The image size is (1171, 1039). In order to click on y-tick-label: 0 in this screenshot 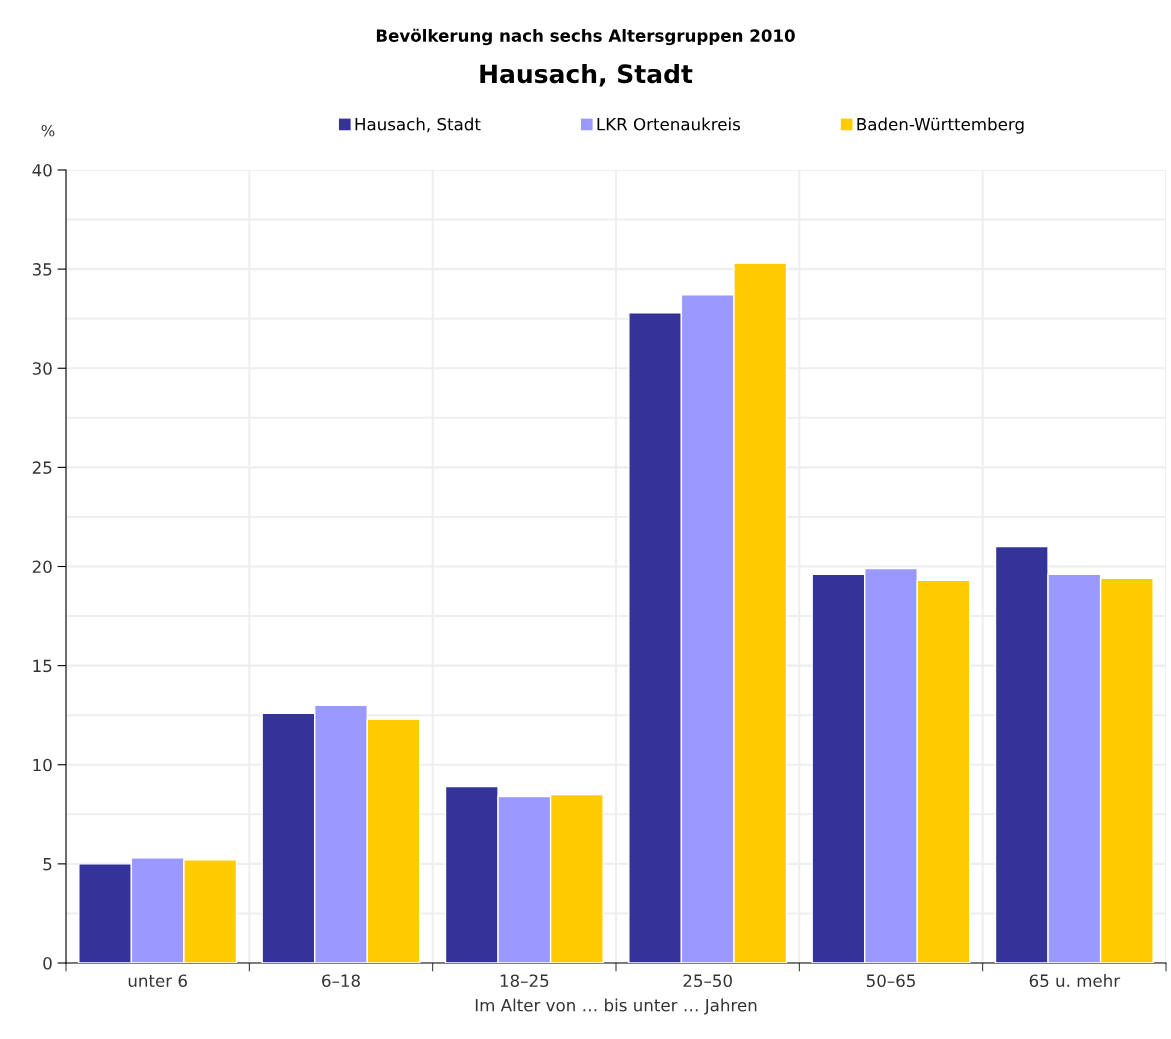, I will do `click(47, 963)`.